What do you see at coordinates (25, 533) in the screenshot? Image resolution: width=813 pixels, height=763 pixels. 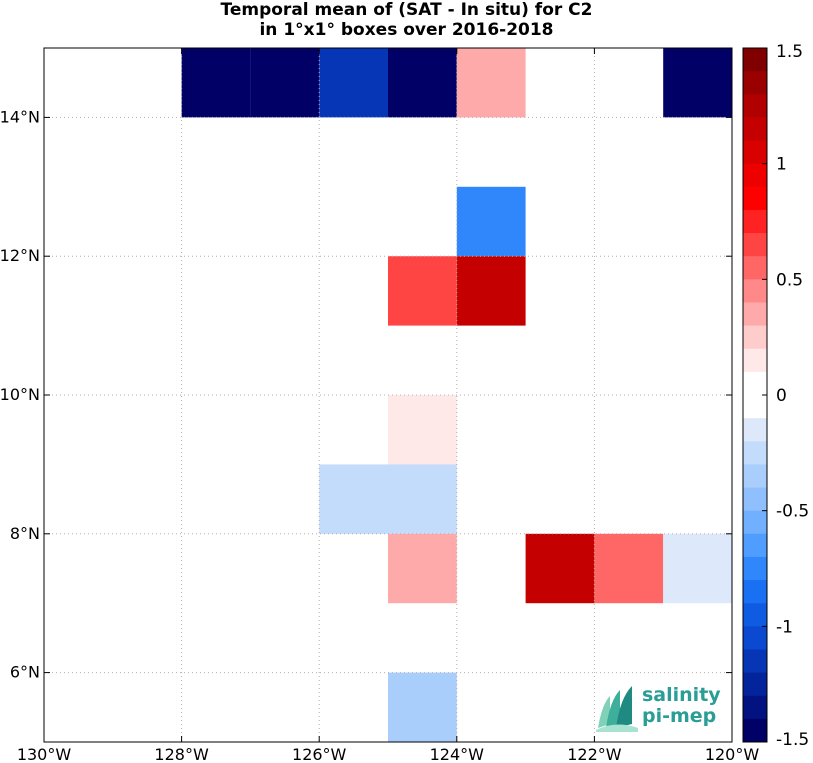 I see `y-tick-label: 8°N` at bounding box center [25, 533].